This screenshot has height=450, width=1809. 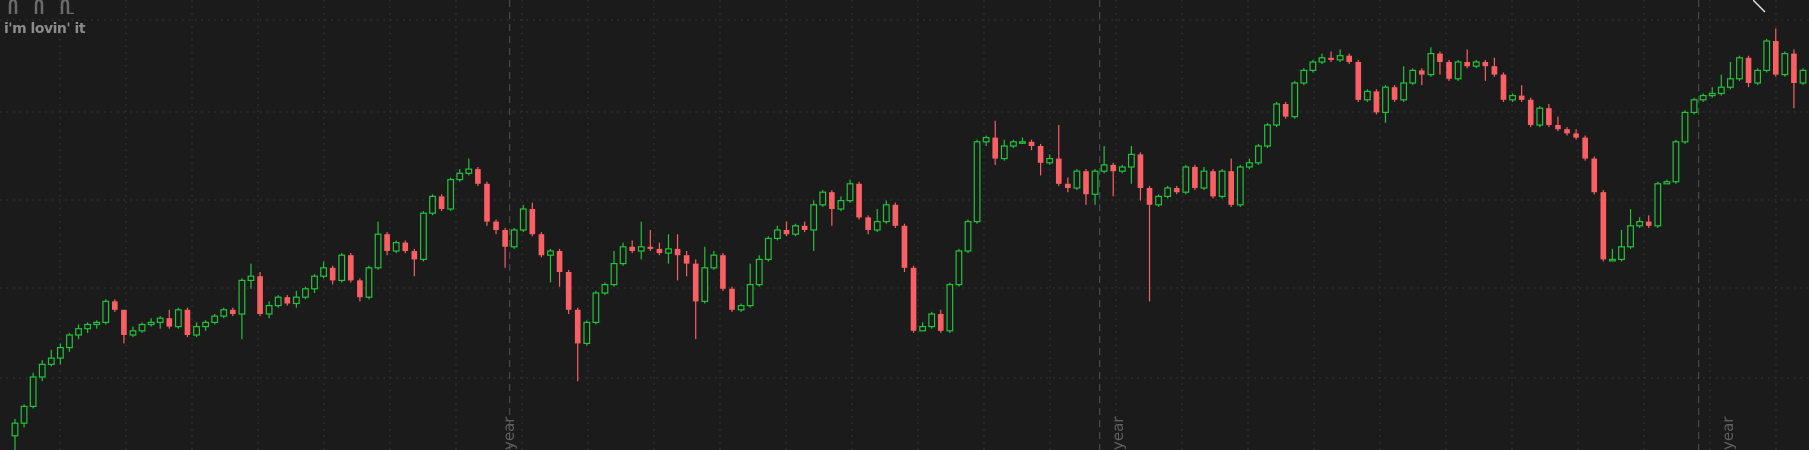 What do you see at coordinates (47, 19) in the screenshot?
I see `brand-logo: i'm lovin' it` at bounding box center [47, 19].